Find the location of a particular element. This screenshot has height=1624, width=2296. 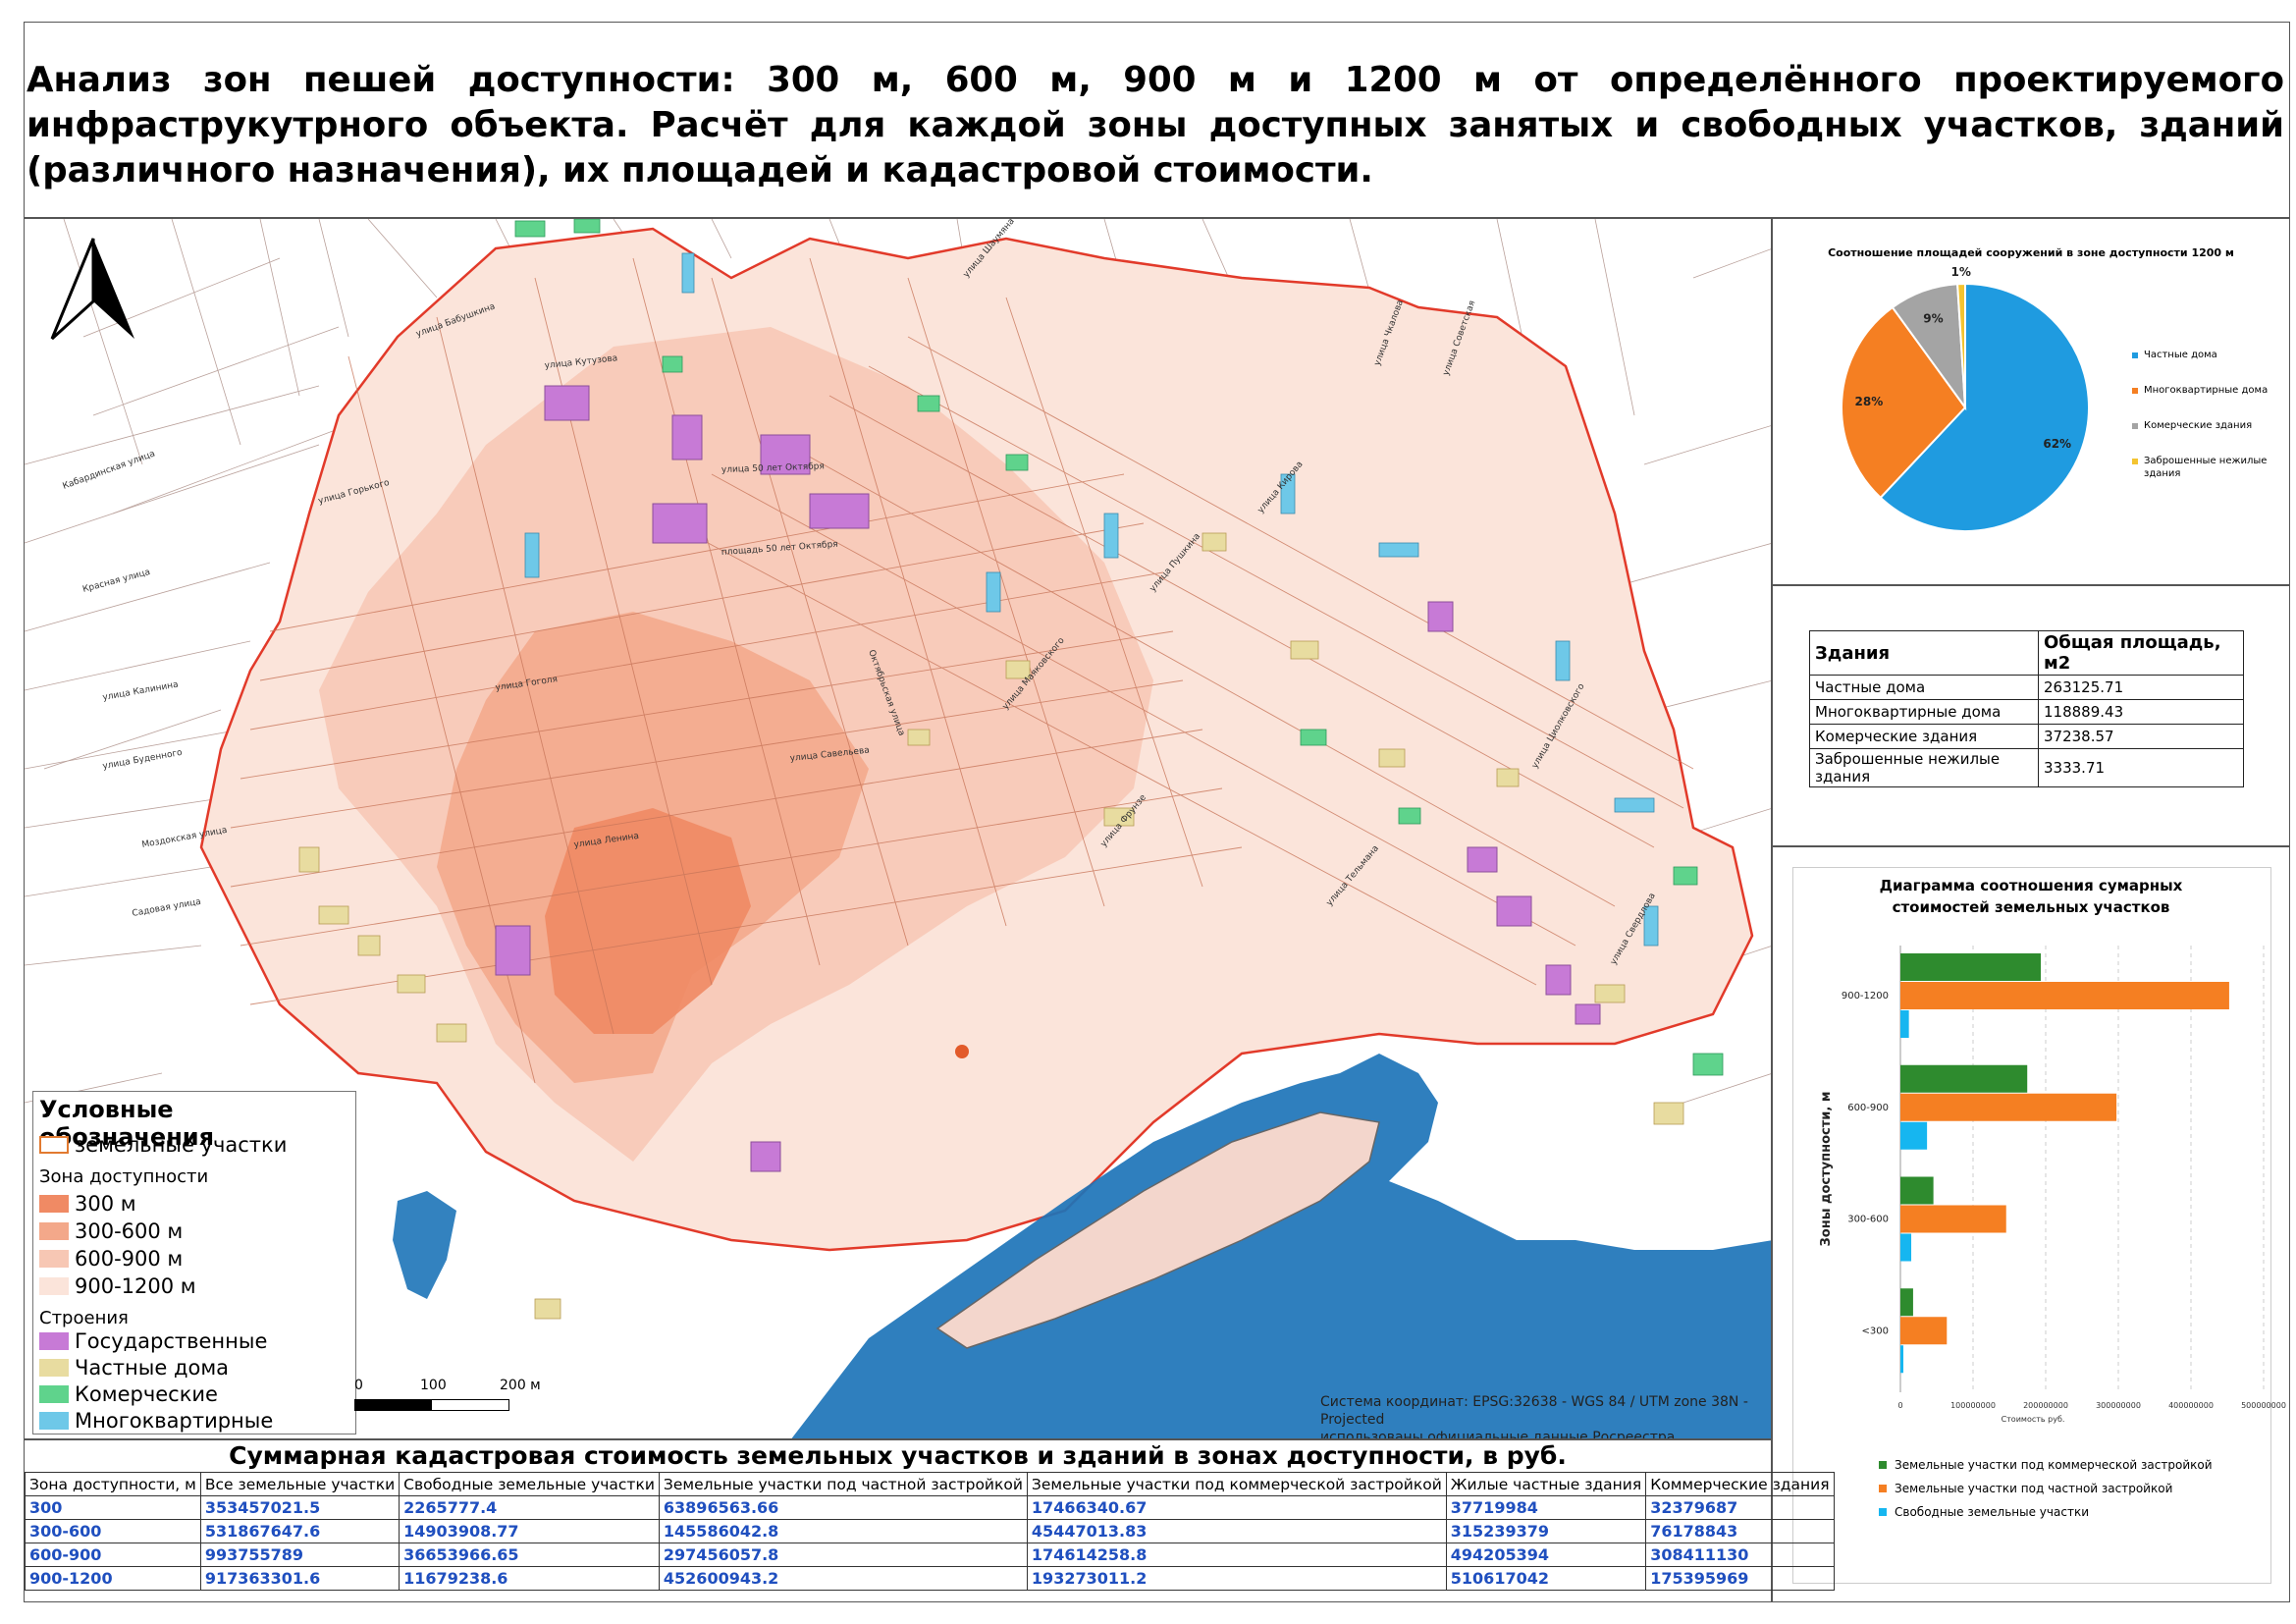

table-row: Комерческие здания 37238.57 is located at coordinates (2026, 736).